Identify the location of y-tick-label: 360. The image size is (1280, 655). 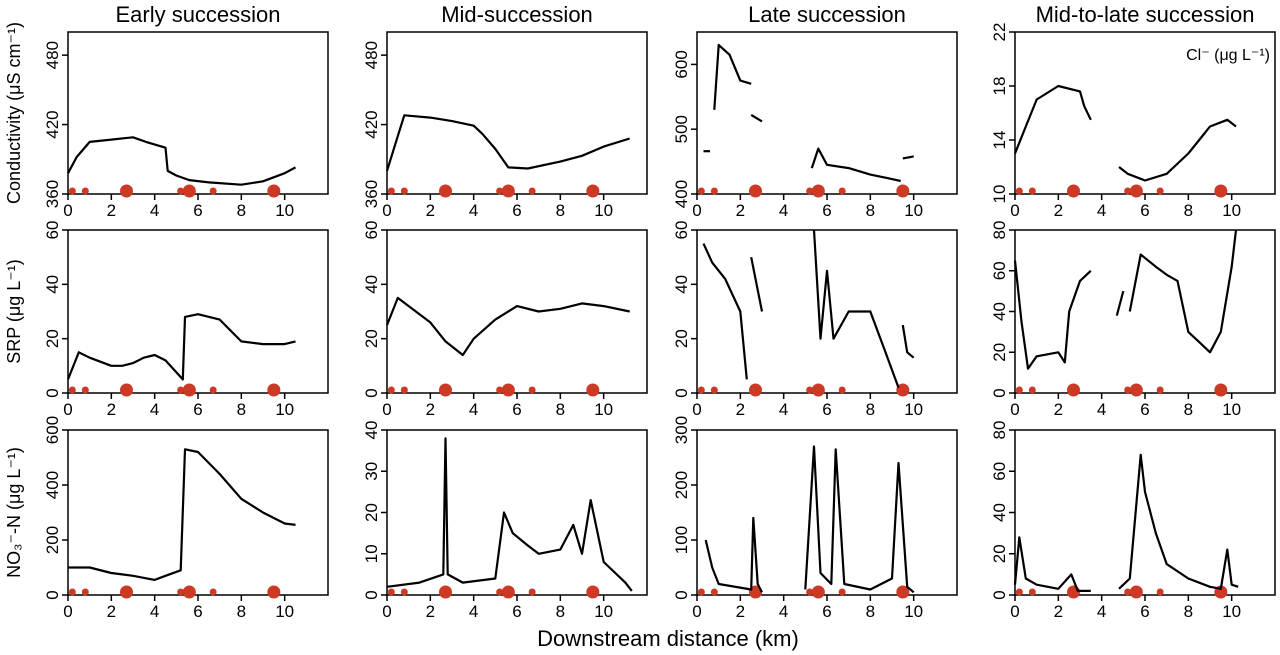
(52, 194).